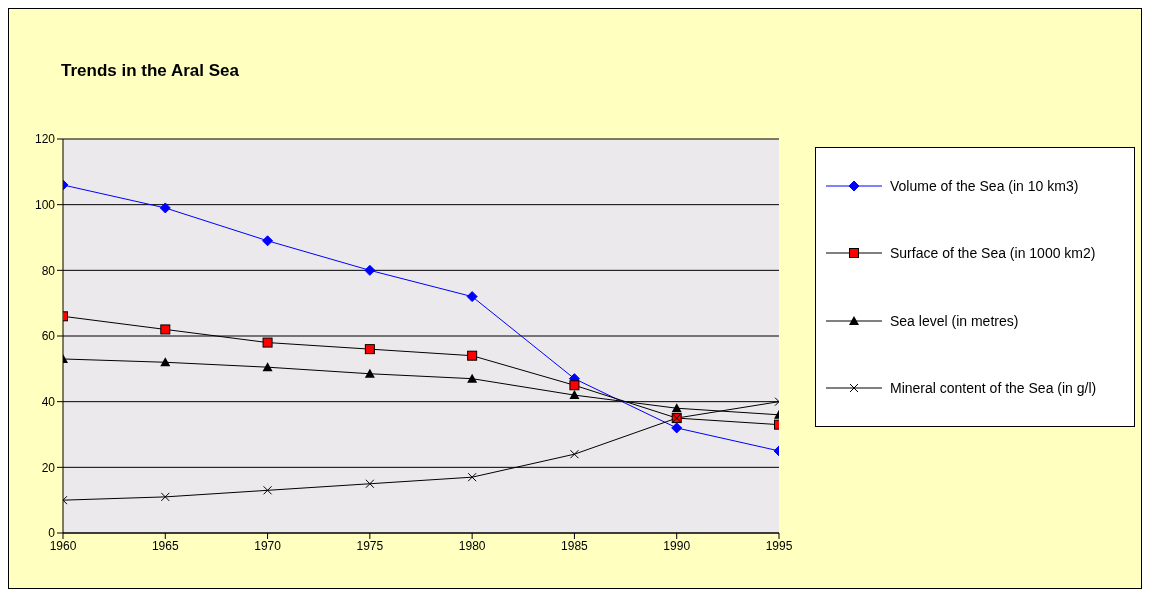 This screenshot has height=597, width=1150. Describe the element at coordinates (48, 401) in the screenshot. I see `y-tick-label: 40` at that location.